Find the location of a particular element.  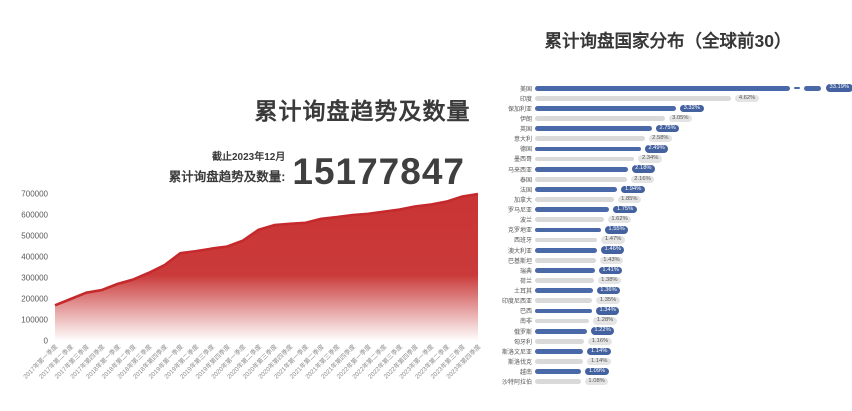

y-axis-tick: 600000 is located at coordinates (34, 215).